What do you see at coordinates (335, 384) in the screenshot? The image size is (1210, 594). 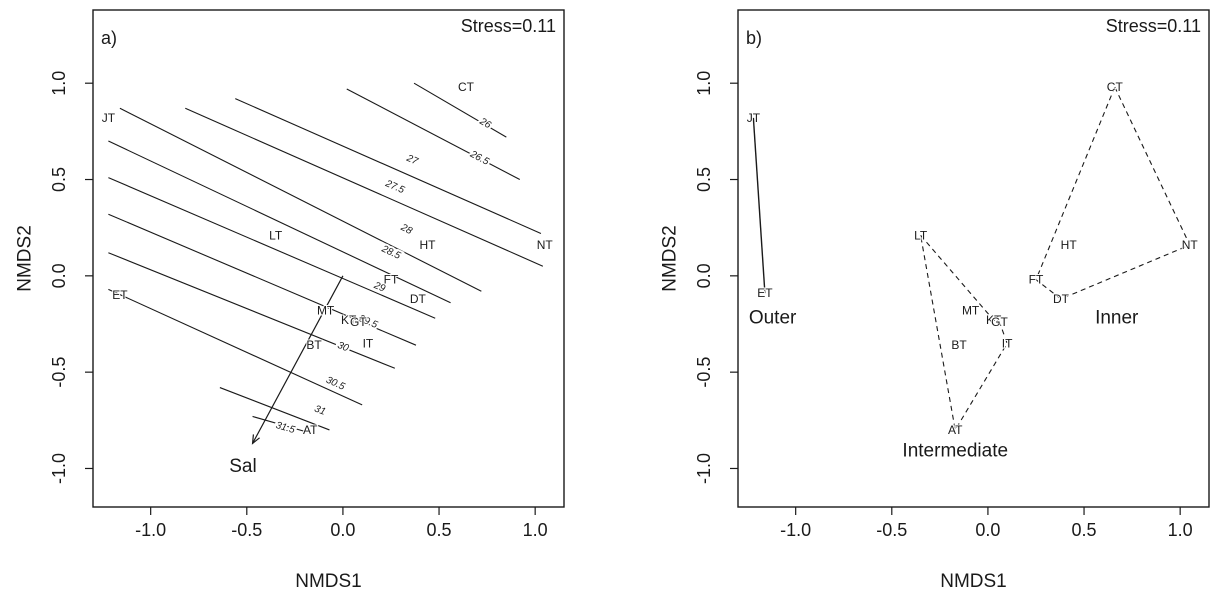 I see `contour-label: 30.5` at bounding box center [335, 384].